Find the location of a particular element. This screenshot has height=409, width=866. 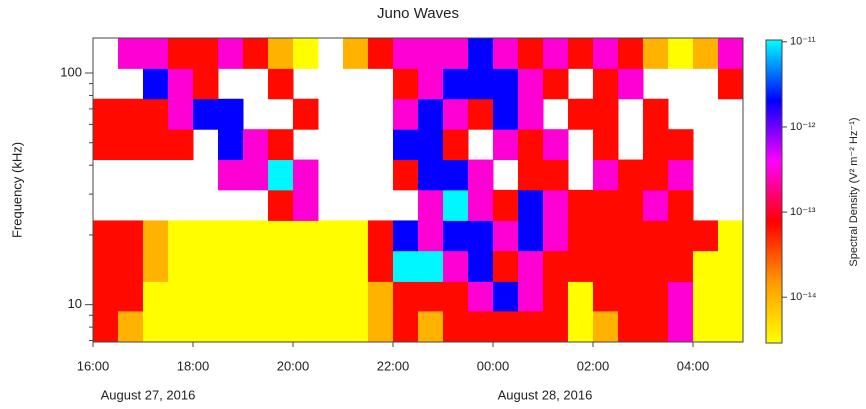

y-axis-label: Frequency (kHz) is located at coordinates (16, 190).